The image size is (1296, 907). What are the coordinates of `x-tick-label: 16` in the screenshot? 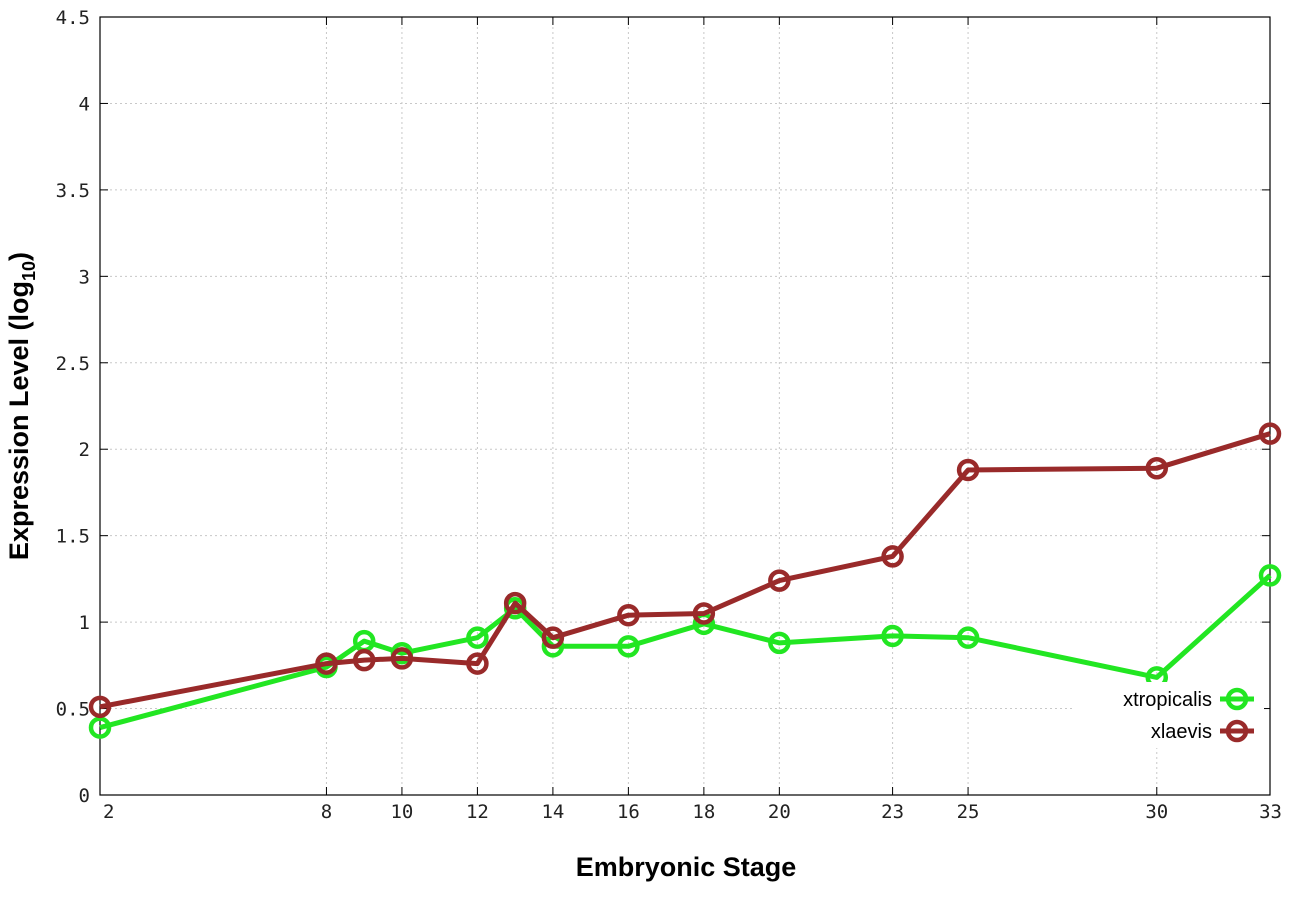 It's located at (628, 812).